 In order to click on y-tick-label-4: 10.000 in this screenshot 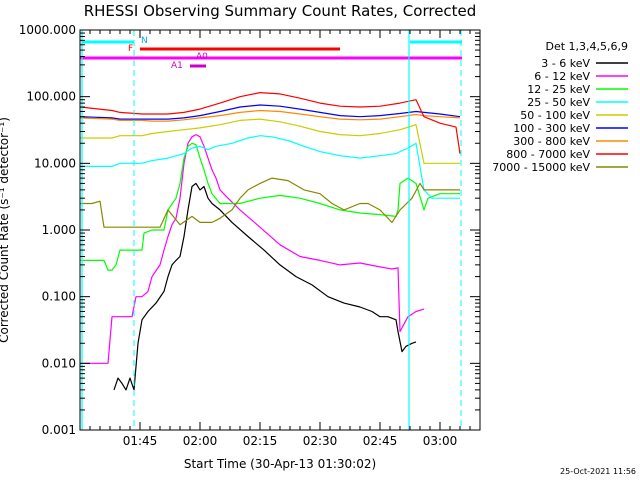, I will do `click(55, 163)`.